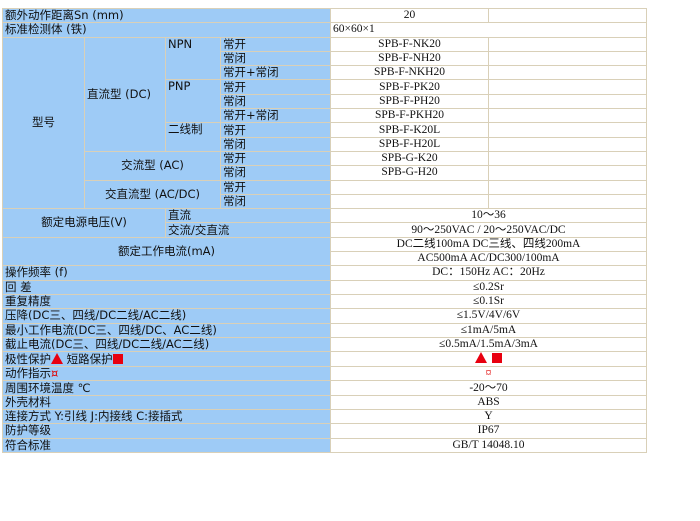  I want to click on spec-label: 防护等级, so click(166, 431).